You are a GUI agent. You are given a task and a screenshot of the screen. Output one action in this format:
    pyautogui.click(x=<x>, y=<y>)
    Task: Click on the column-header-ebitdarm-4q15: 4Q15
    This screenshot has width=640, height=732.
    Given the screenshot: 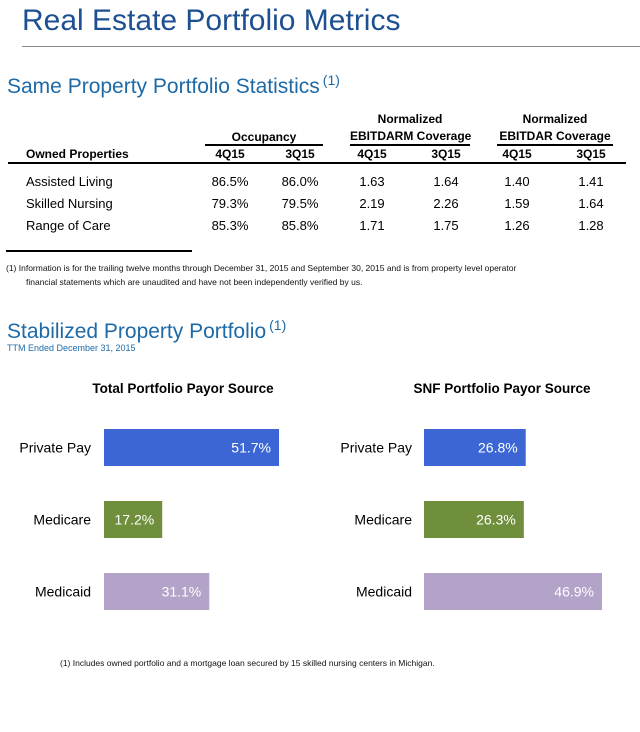 What is the action you would take?
    pyautogui.click(x=372, y=154)
    